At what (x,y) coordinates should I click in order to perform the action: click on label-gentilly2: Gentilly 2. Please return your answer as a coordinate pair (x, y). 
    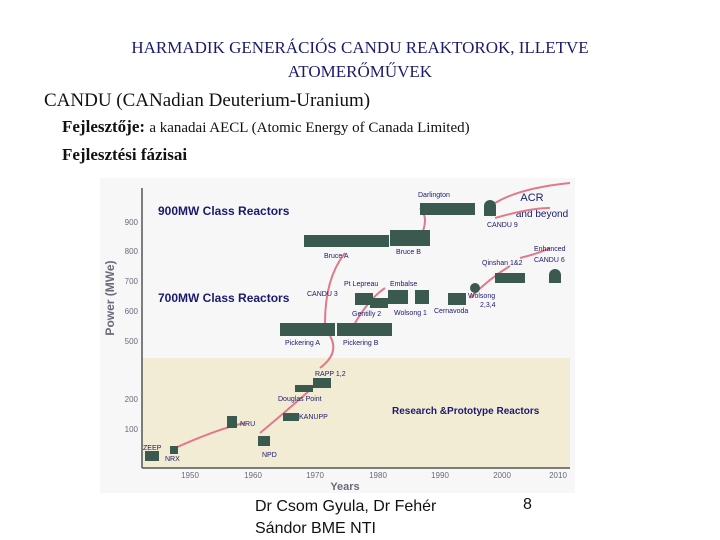
    Looking at the image, I should click on (366, 314).